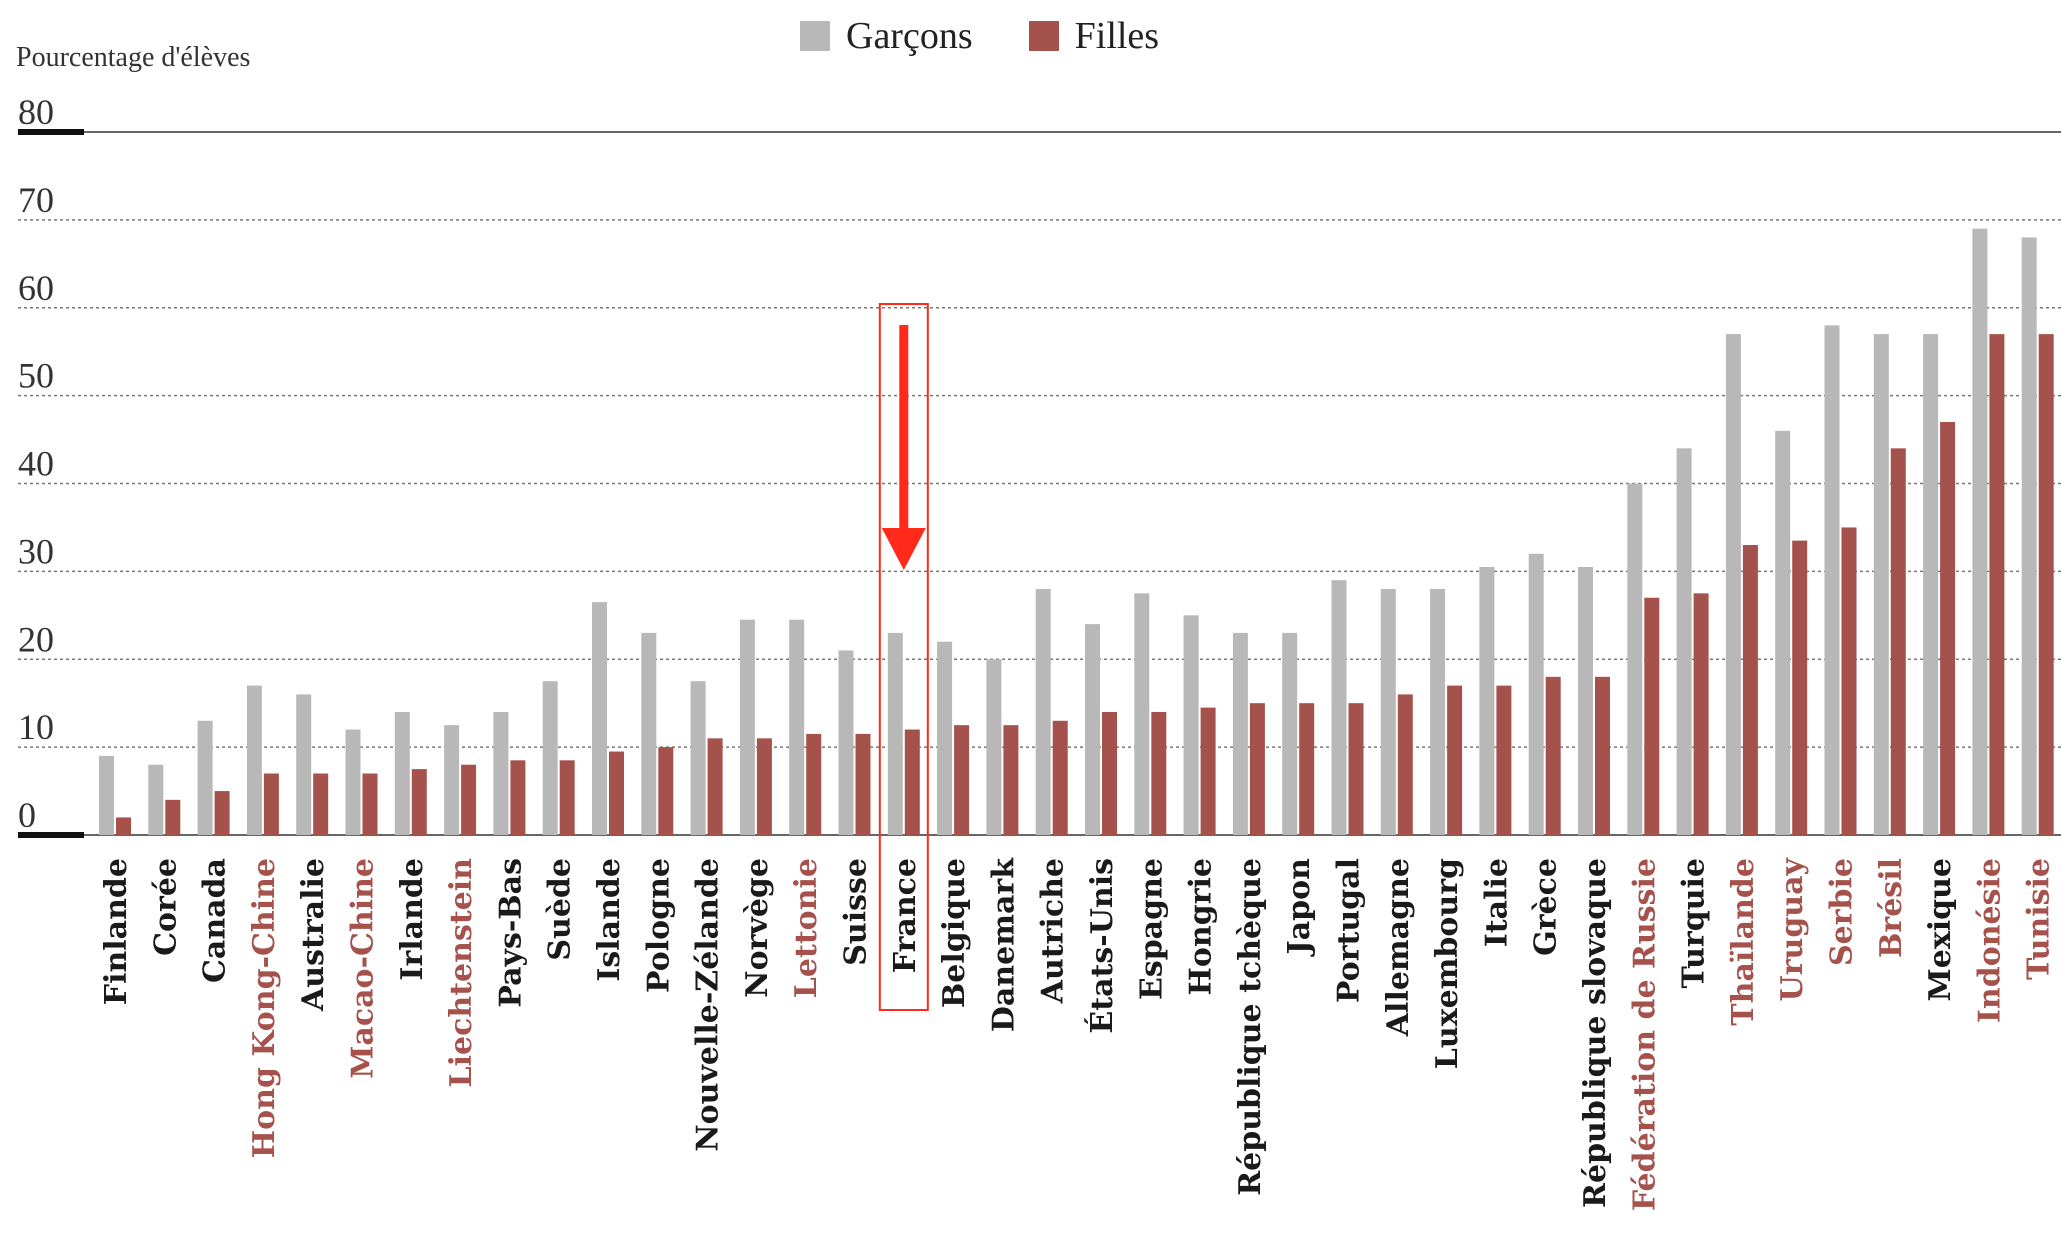 The height and width of the screenshot is (1253, 2061). I want to click on x-tick-label: Islande, so click(609, 920).